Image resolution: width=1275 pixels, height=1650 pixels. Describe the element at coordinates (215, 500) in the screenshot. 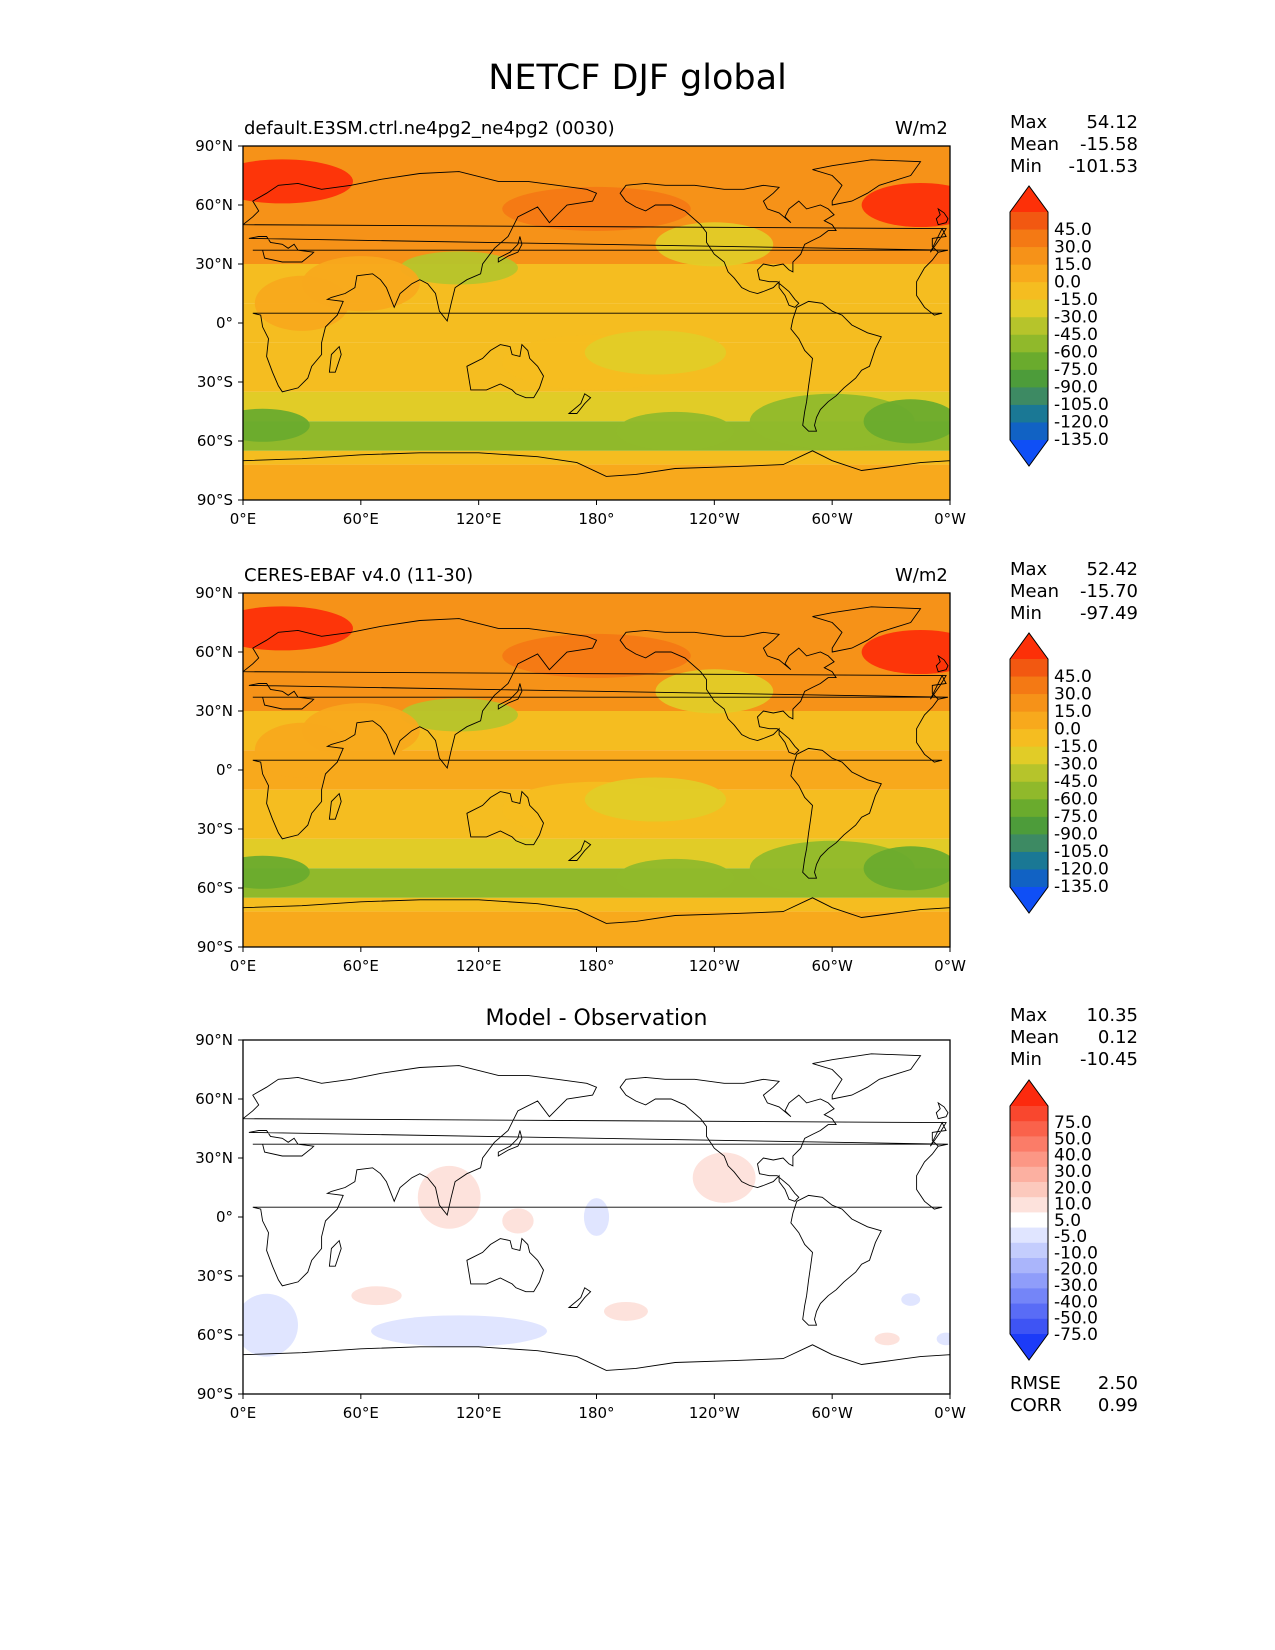

I see `y-tick-label: 90°S` at that location.